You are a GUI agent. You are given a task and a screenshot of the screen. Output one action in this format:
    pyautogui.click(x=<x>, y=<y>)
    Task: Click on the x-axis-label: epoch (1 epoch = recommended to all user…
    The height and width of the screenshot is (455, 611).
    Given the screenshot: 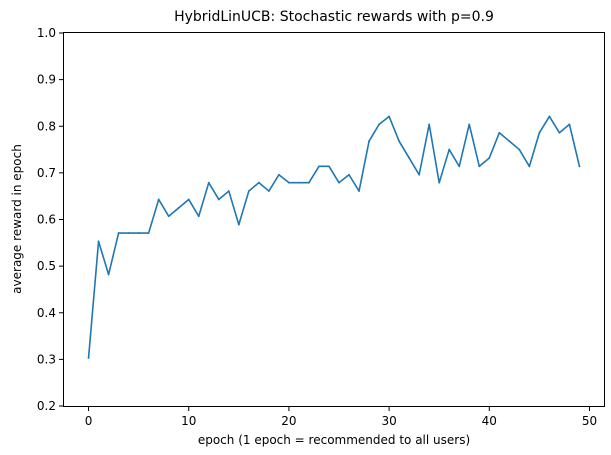 What is the action you would take?
    pyautogui.click(x=334, y=440)
    